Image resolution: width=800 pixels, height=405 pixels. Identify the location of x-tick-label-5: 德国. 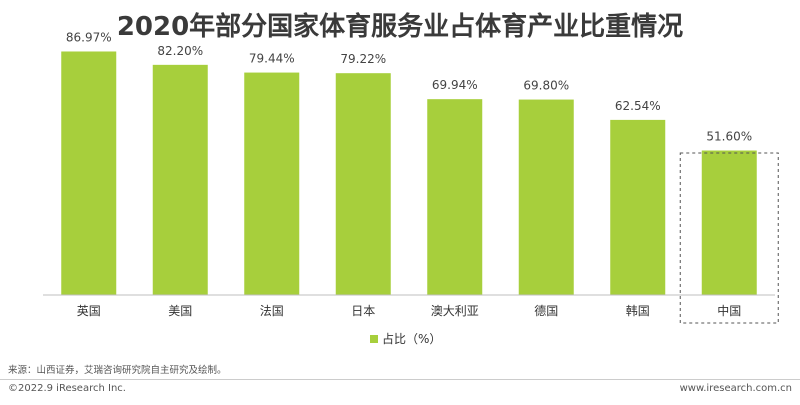
(546, 310).